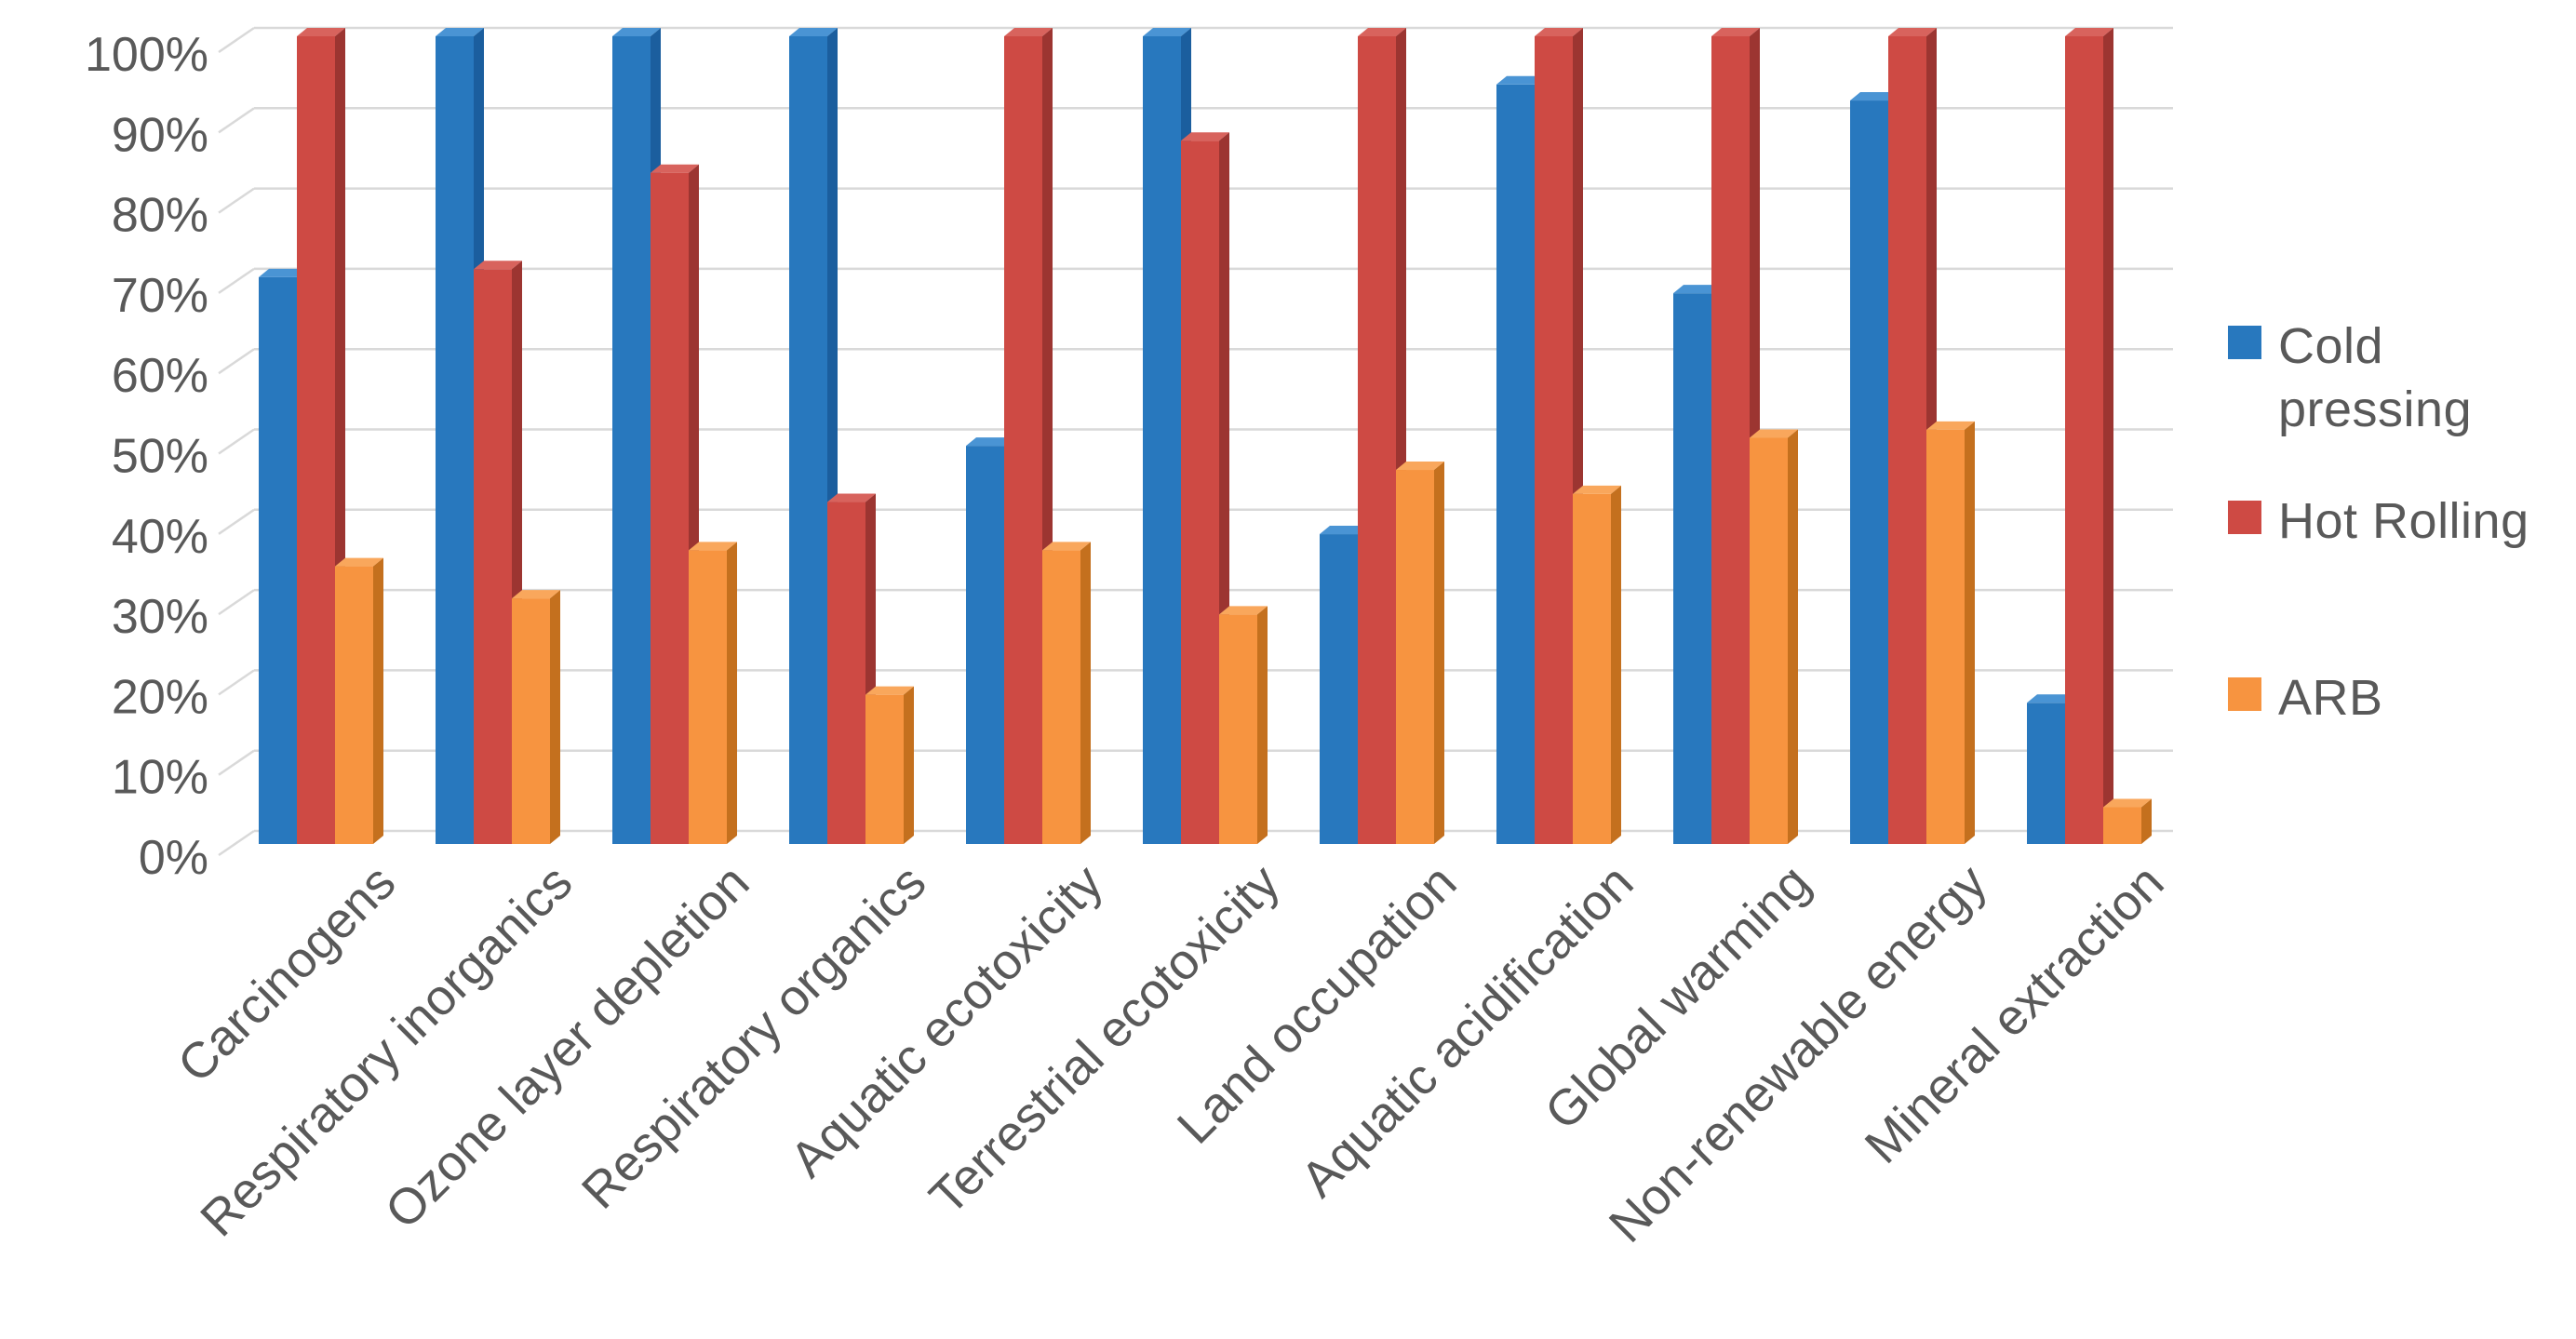 The image size is (2576, 1339). Describe the element at coordinates (1061, 697) in the screenshot. I see `bar-arb-aquatic-ecotoxicity` at that location.